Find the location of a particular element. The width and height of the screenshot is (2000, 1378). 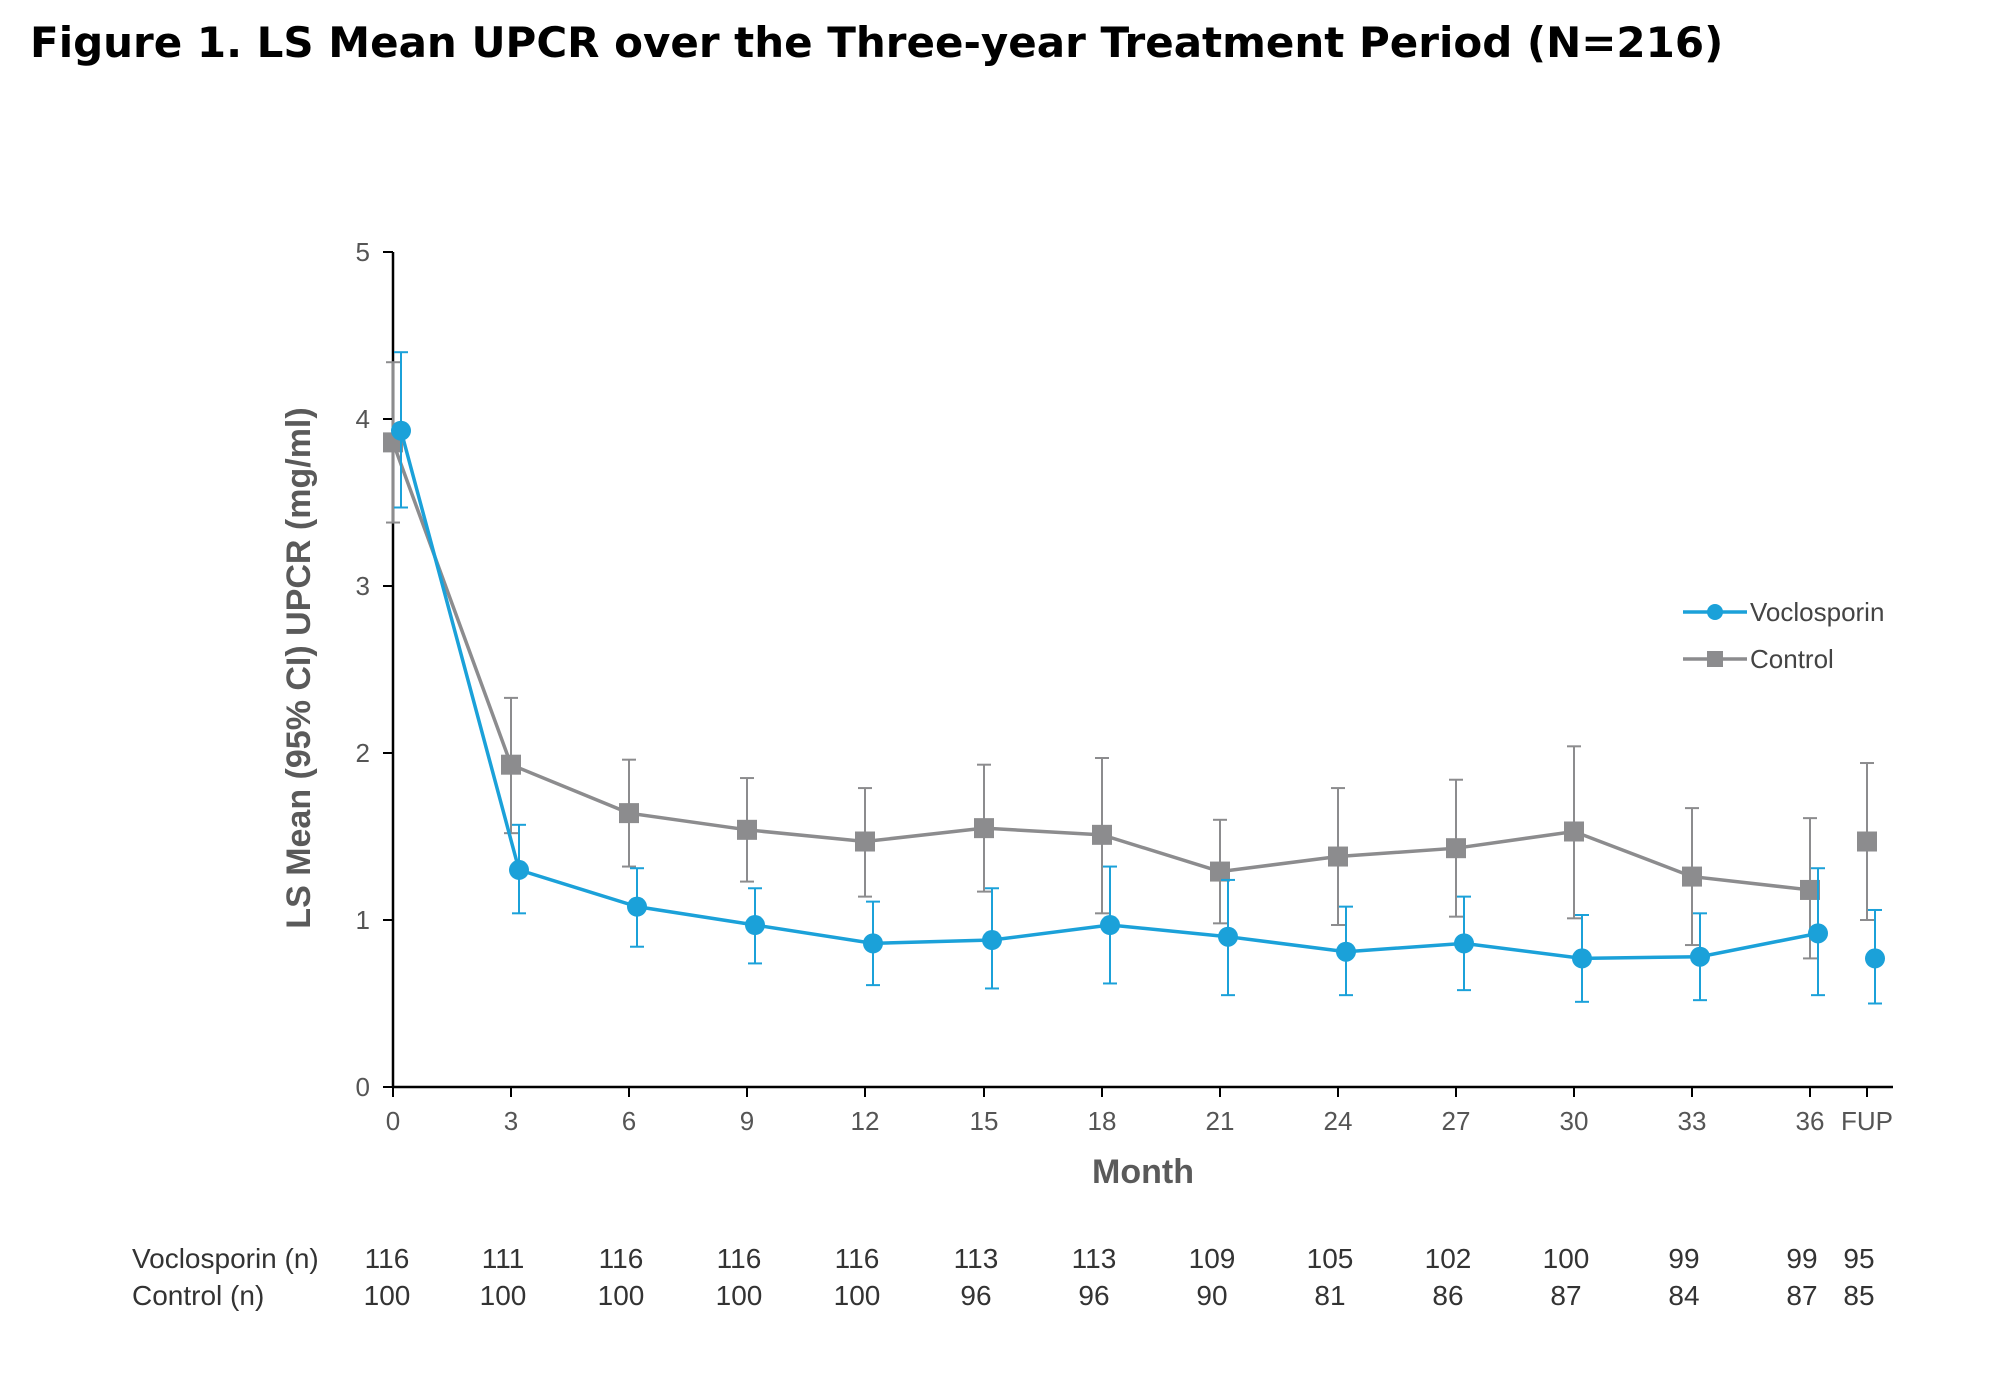

y-tick-label: 4 is located at coordinates (363, 419).